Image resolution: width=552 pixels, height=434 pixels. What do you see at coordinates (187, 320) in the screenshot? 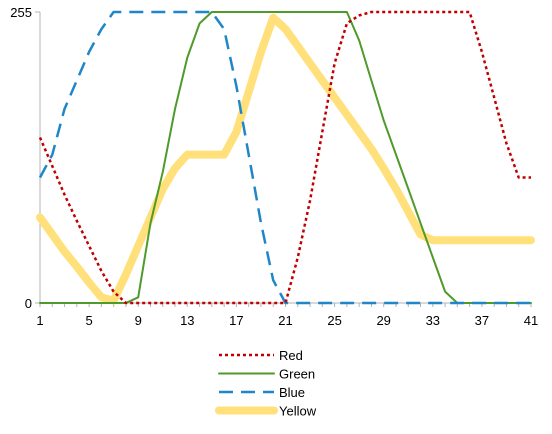
I see `x-tick-label: 13` at bounding box center [187, 320].